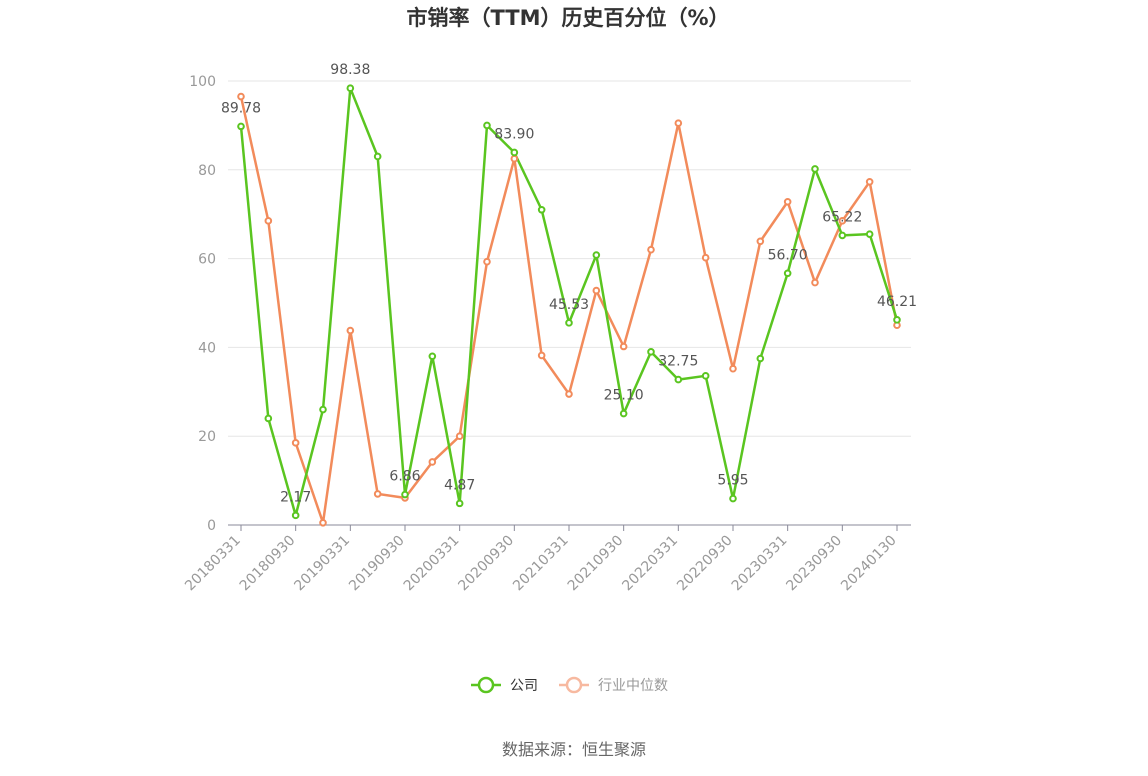 The width and height of the screenshot is (1148, 776). Describe the element at coordinates (897, 302) in the screenshot. I see `data-label: 46.21` at that location.